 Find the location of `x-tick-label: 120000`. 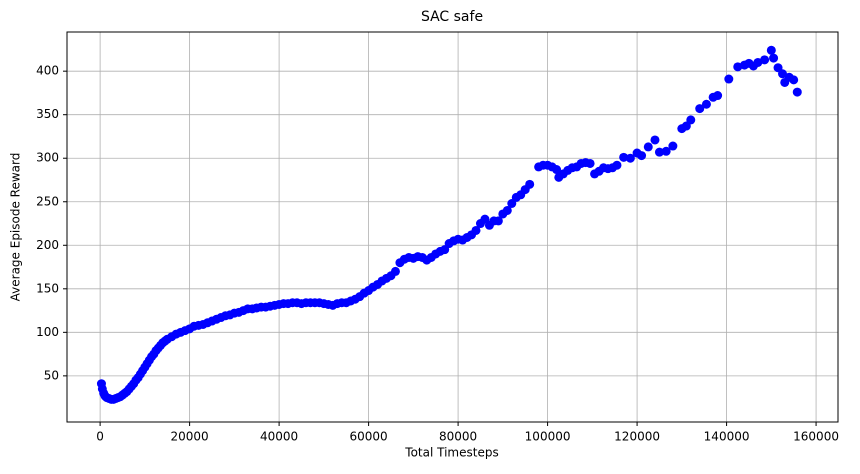

x-tick-label: 120000 is located at coordinates (637, 437).